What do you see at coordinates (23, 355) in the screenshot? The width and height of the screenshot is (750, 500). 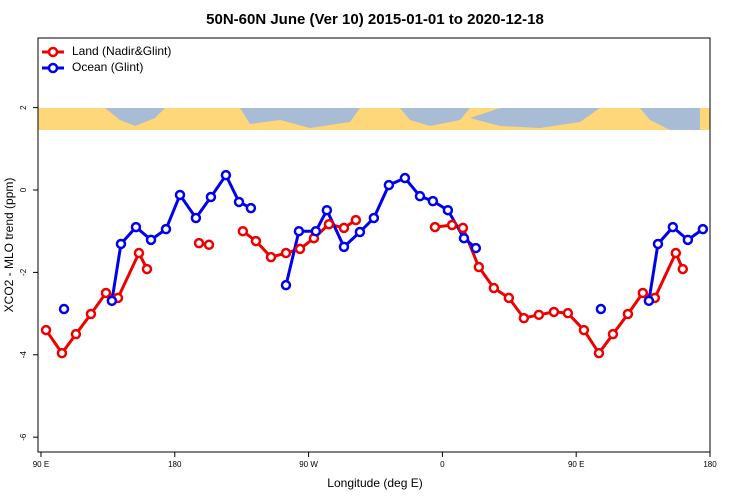 I see `y-tick-label: -4` at bounding box center [23, 355].